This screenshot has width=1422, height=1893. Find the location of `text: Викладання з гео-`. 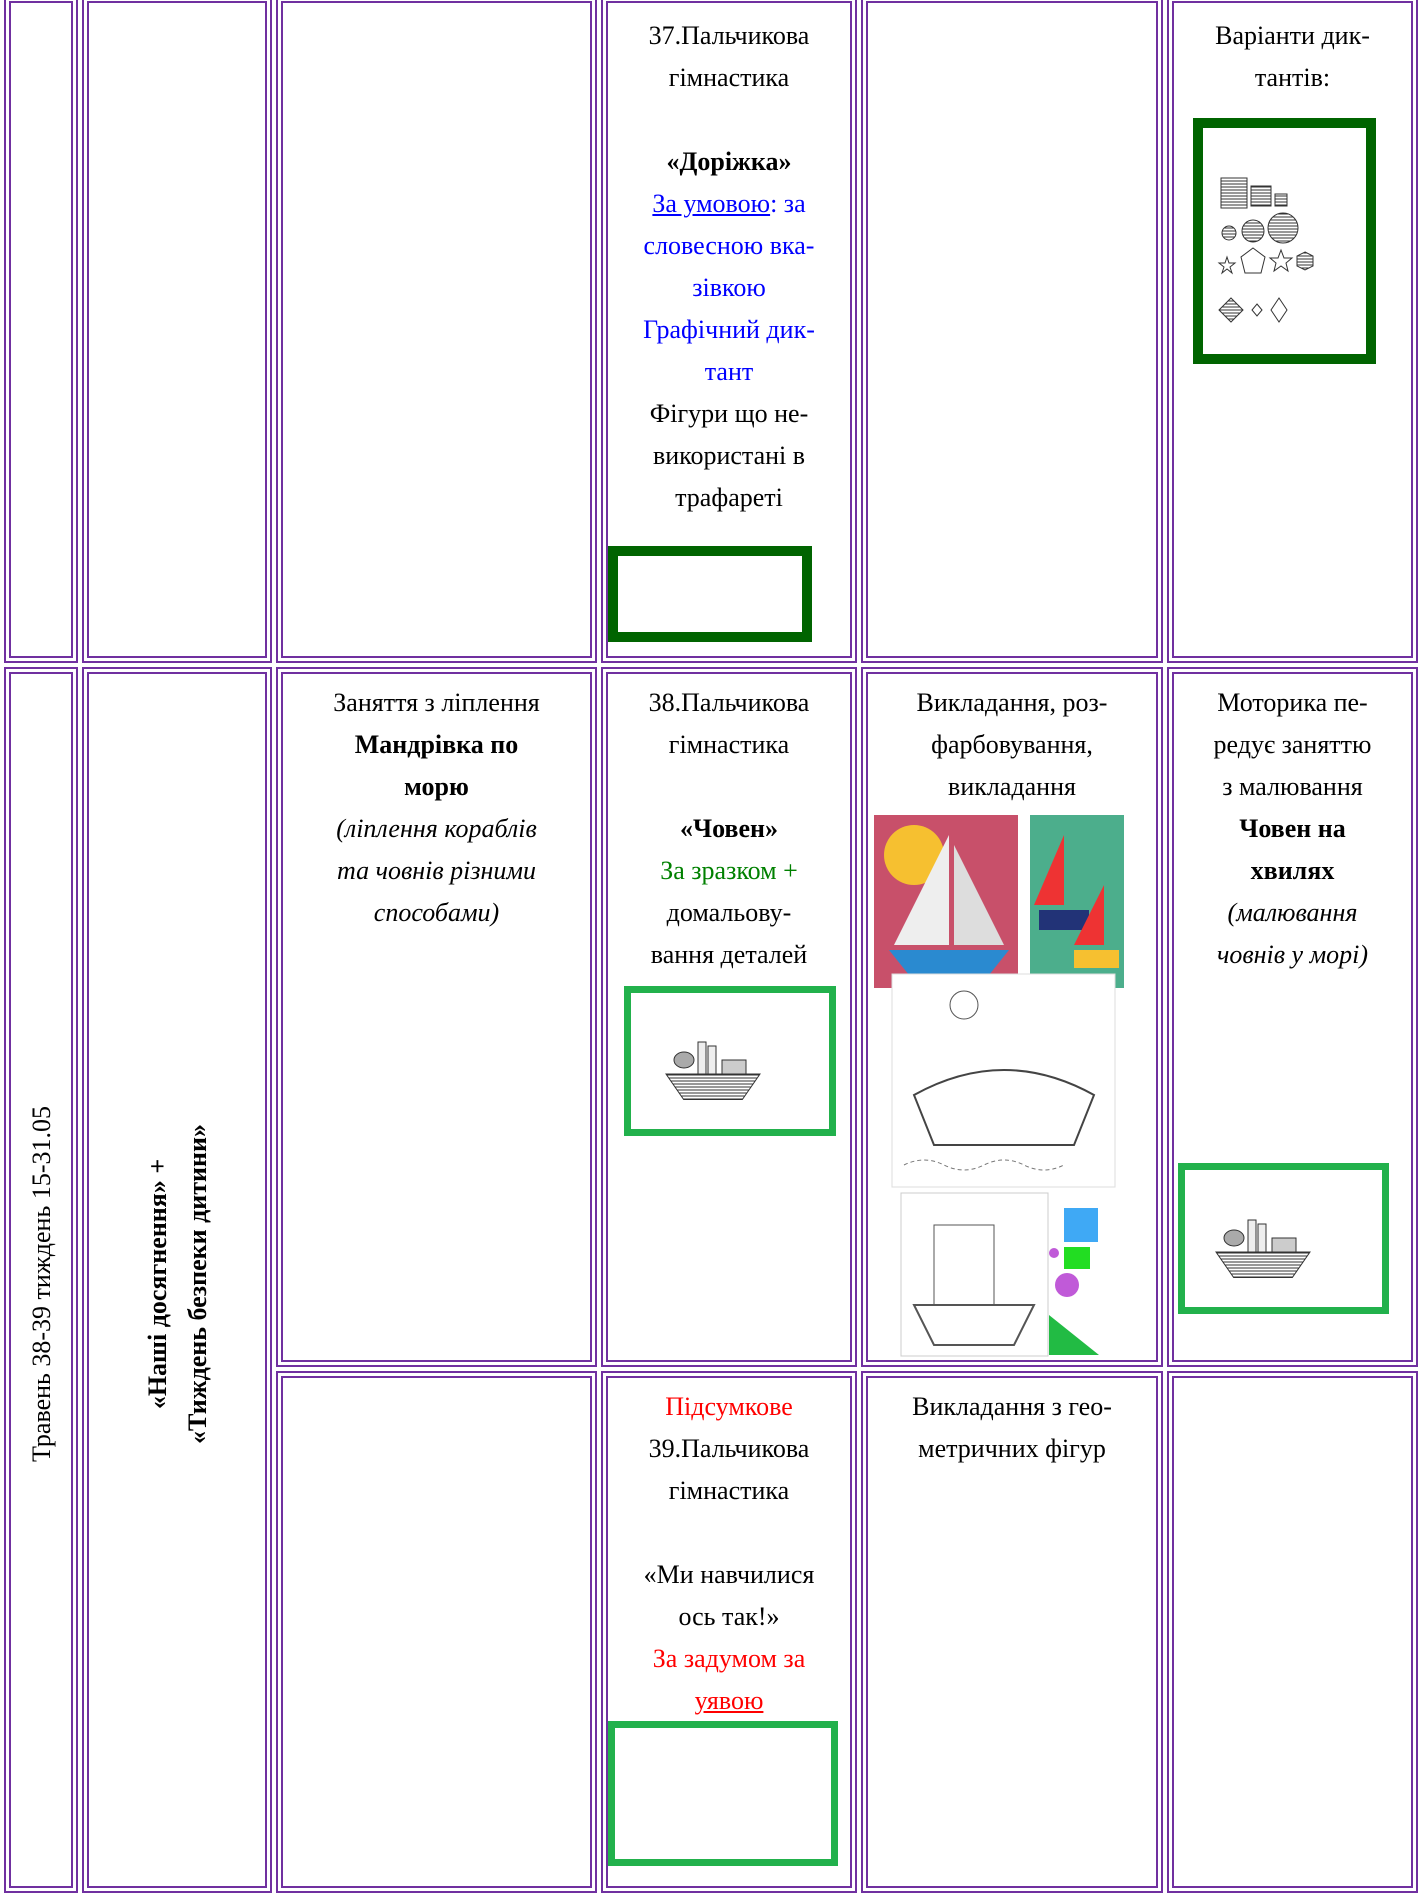

text: Викладання з гео- is located at coordinates (1012, 1406).